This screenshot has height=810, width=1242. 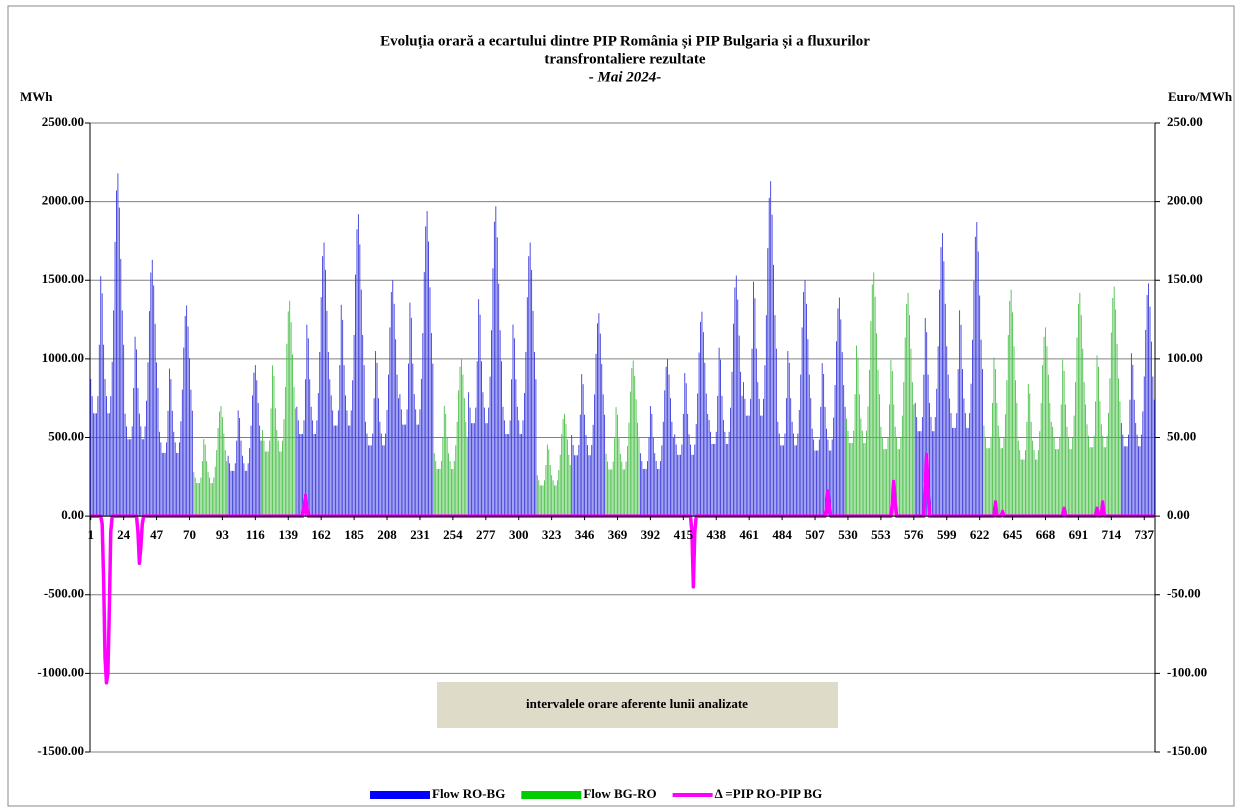 What do you see at coordinates (1185, 357) in the screenshot?
I see `y2-tick-label: 100.00` at bounding box center [1185, 357].